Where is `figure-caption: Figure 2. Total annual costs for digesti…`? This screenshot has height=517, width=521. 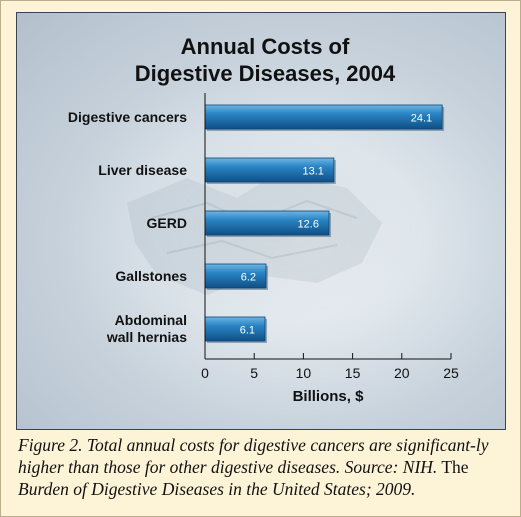 figure-caption: Figure 2. Total annual costs for digesti… is located at coordinates (264, 467).